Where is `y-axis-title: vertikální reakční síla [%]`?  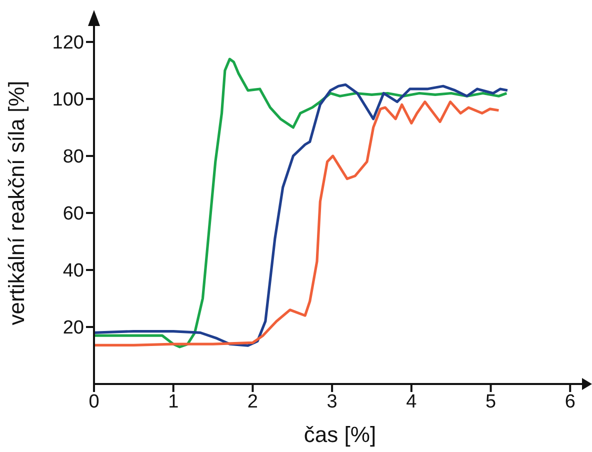
y-axis-title: vertikální reakční síla [%] is located at coordinates (16, 203).